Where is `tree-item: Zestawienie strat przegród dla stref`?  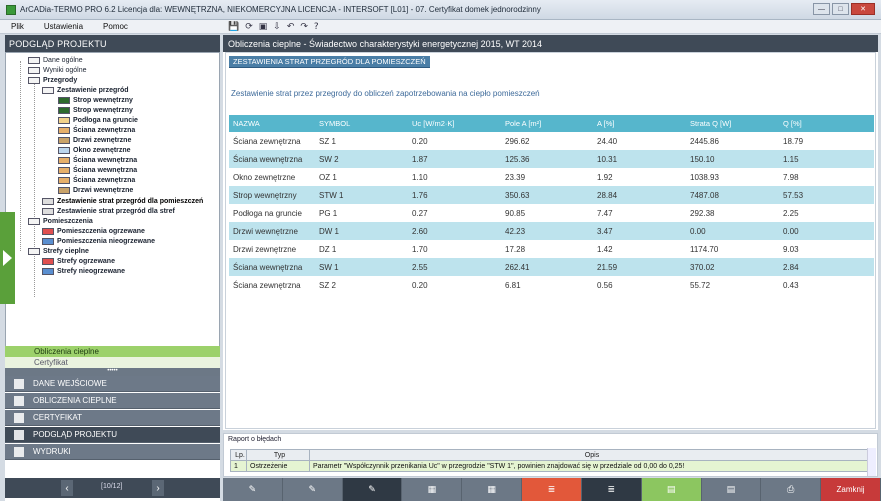
tree-item: Zestawienie strat przegród dla stref is located at coordinates (108, 211).